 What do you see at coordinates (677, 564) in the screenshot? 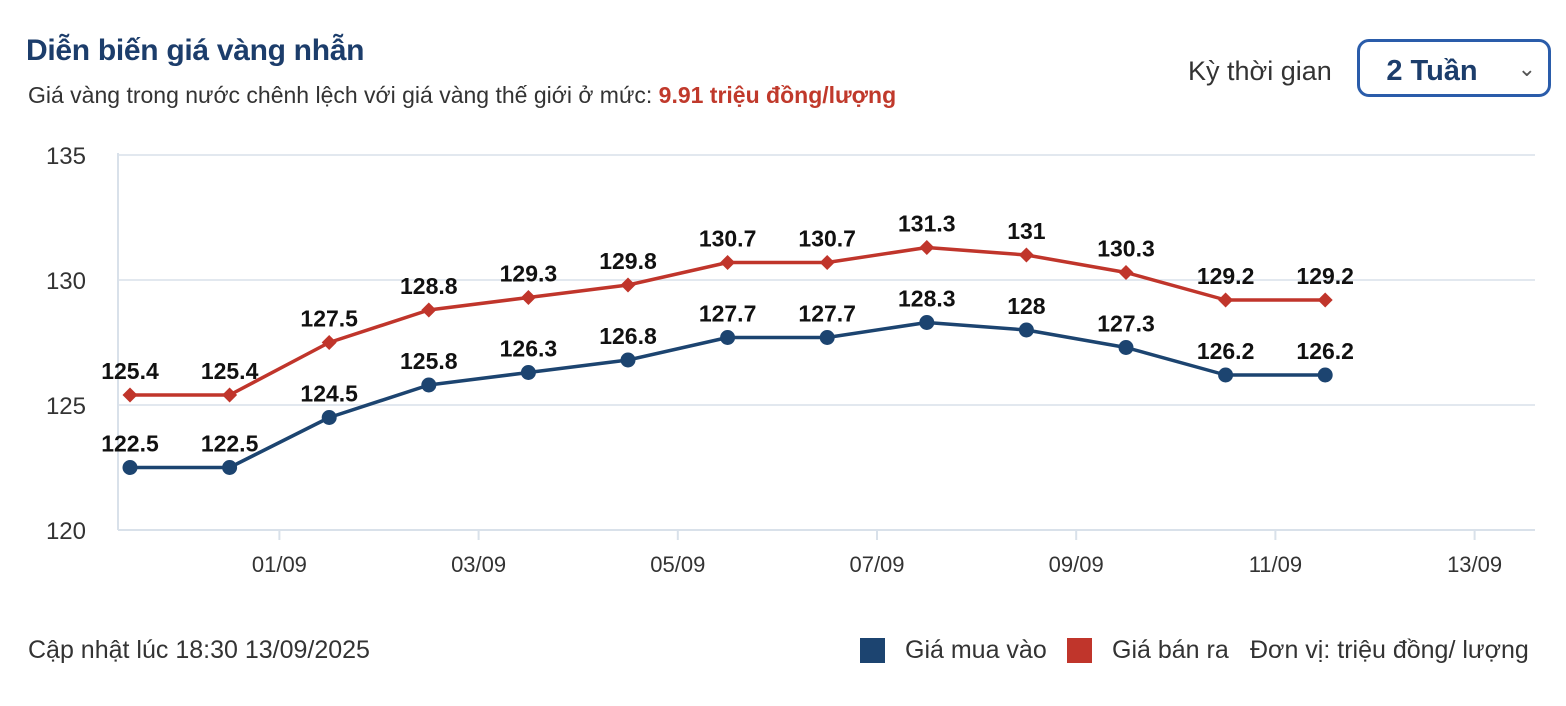
I see `x-tick-label-2: 05/09` at bounding box center [677, 564].